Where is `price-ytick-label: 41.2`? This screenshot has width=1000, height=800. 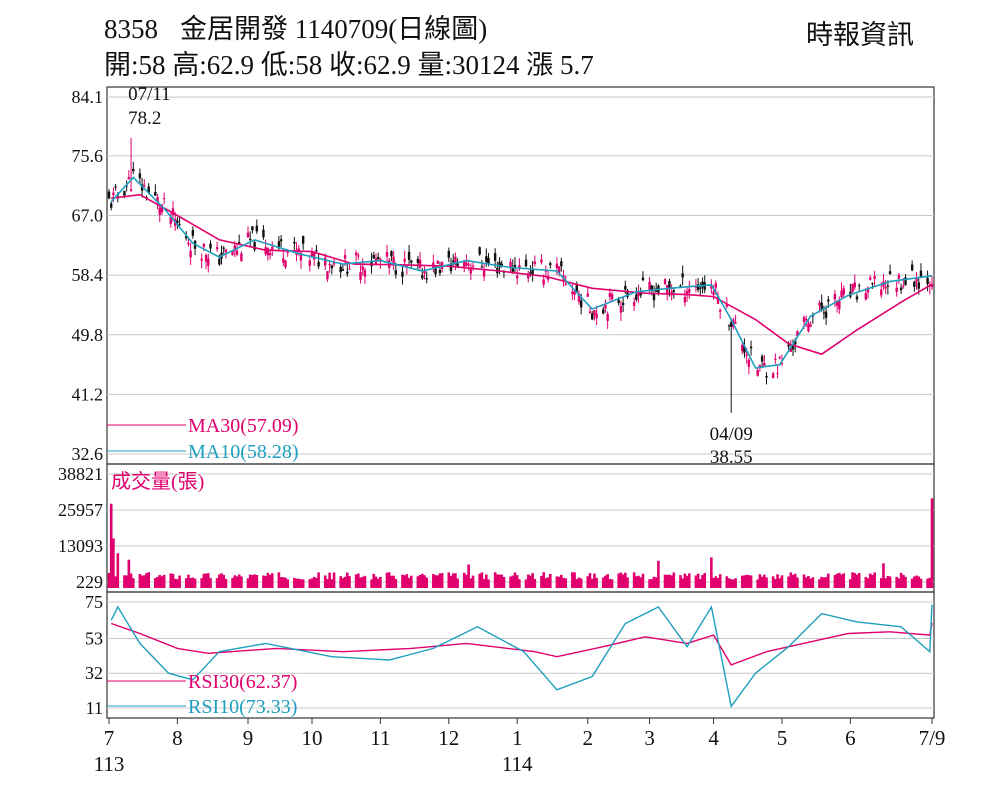 price-ytick-label: 41.2 is located at coordinates (88, 394).